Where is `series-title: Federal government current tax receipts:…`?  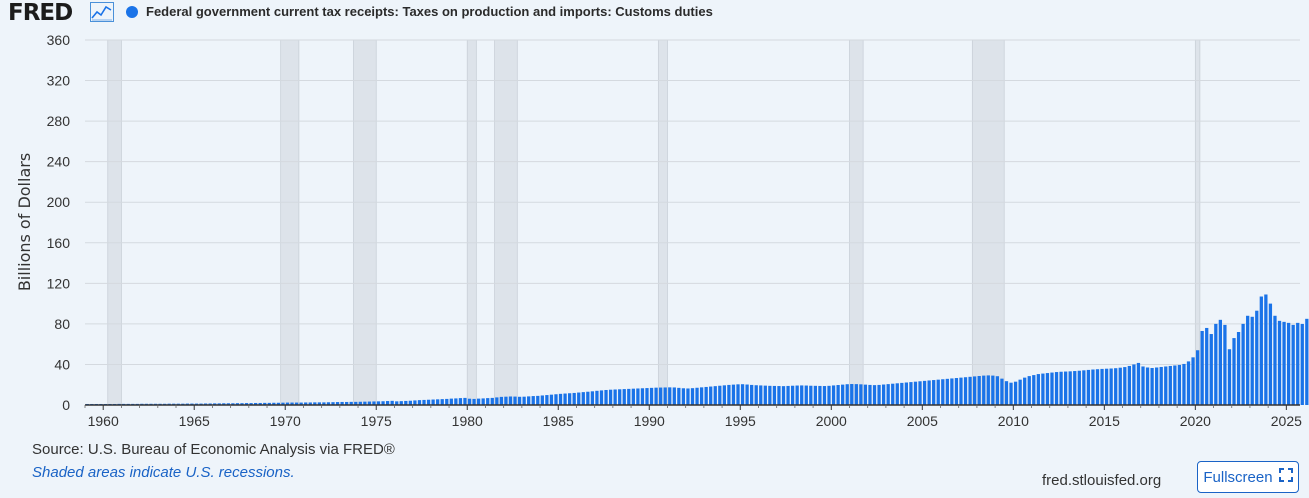 series-title: Federal government current tax receipts:… is located at coordinates (429, 11).